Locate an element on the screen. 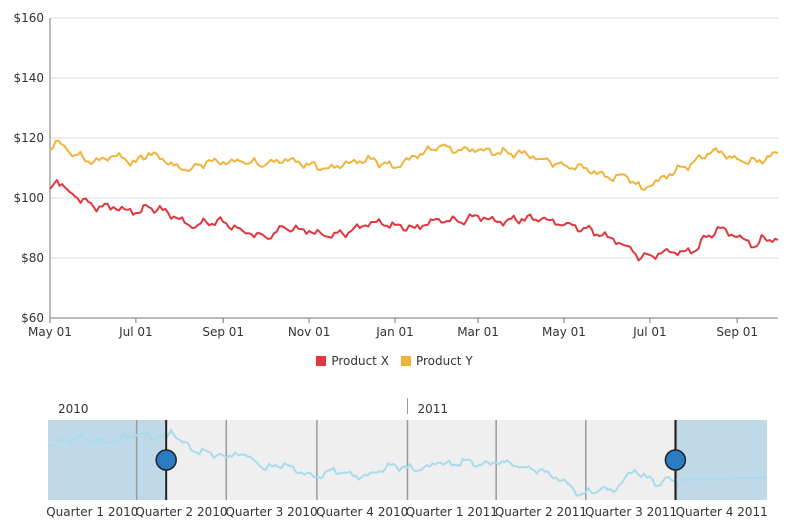 The height and width of the screenshot is (527, 789). navigator-quarter-label: Quarter 2 2011 is located at coordinates (541, 512).